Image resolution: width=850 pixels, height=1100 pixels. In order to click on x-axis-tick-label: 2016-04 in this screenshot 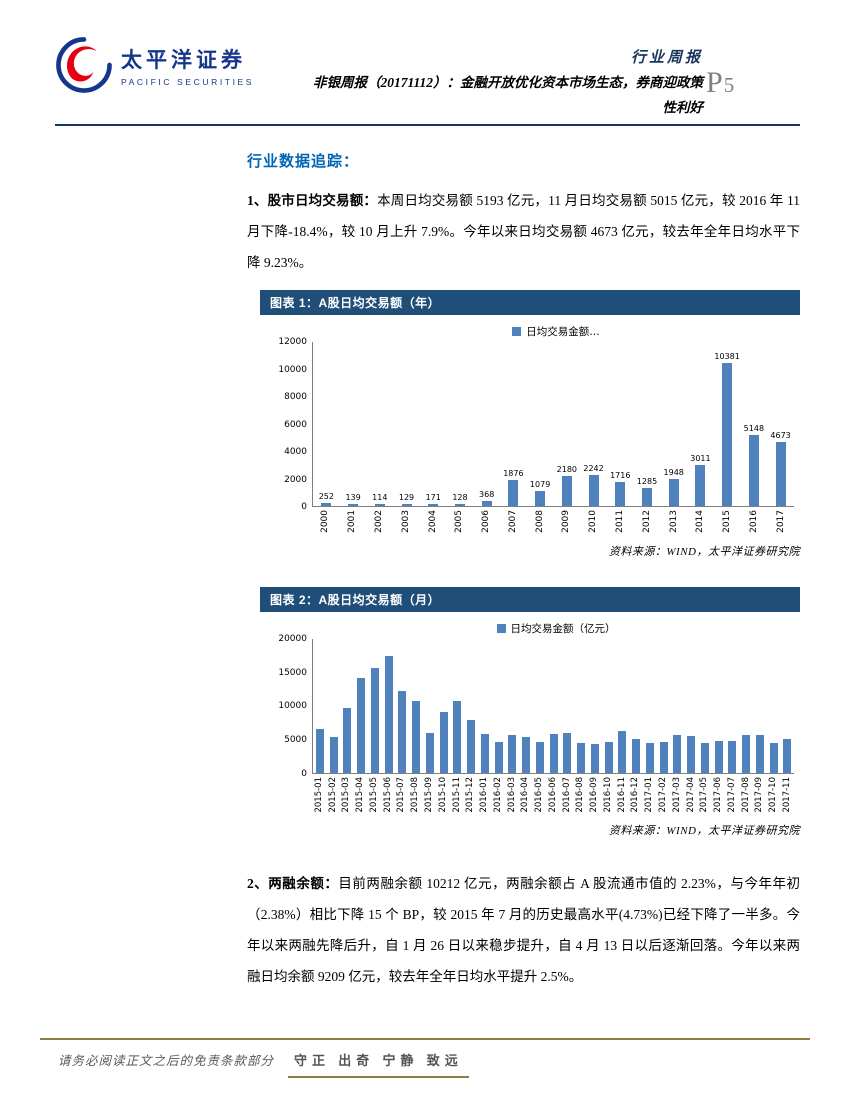, I will do `click(525, 794)`.